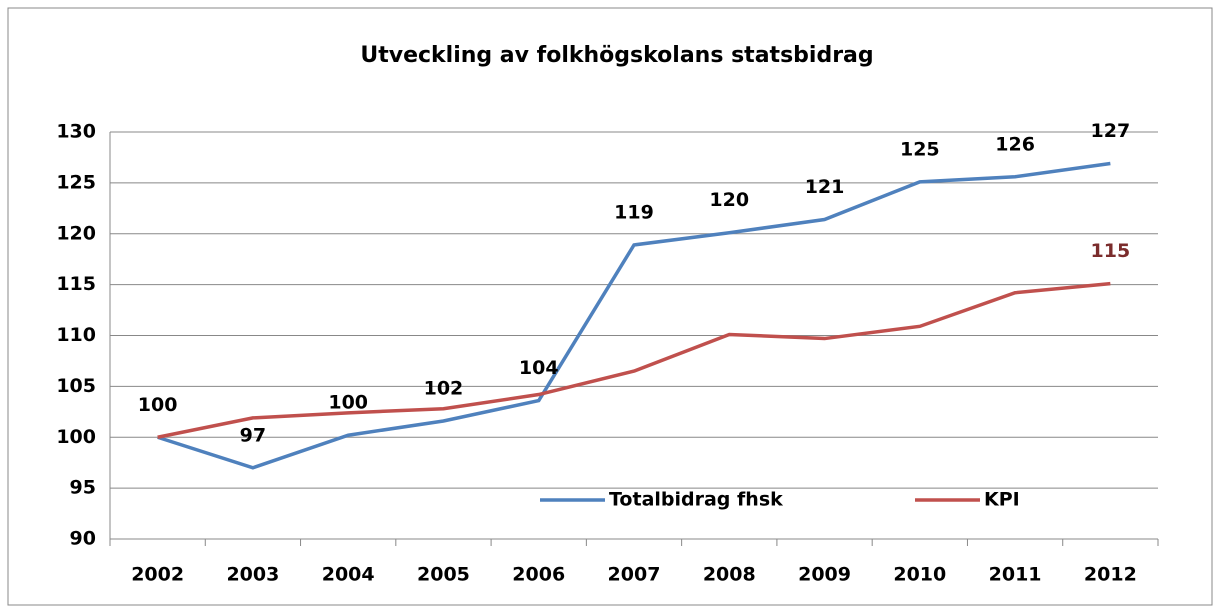 The image size is (1221, 614). What do you see at coordinates (76, 182) in the screenshot?
I see `y-tick-label: 125` at bounding box center [76, 182].